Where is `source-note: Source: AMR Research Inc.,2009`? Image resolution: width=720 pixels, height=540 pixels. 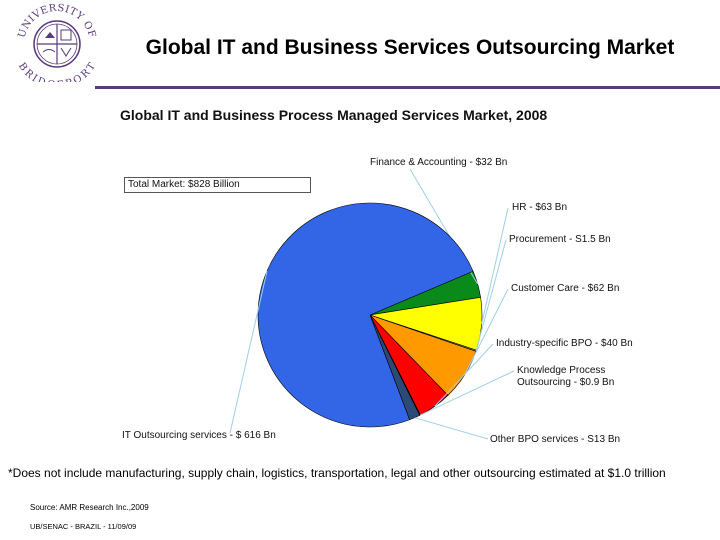 source-note: Source: AMR Research Inc.,2009 is located at coordinates (89, 507).